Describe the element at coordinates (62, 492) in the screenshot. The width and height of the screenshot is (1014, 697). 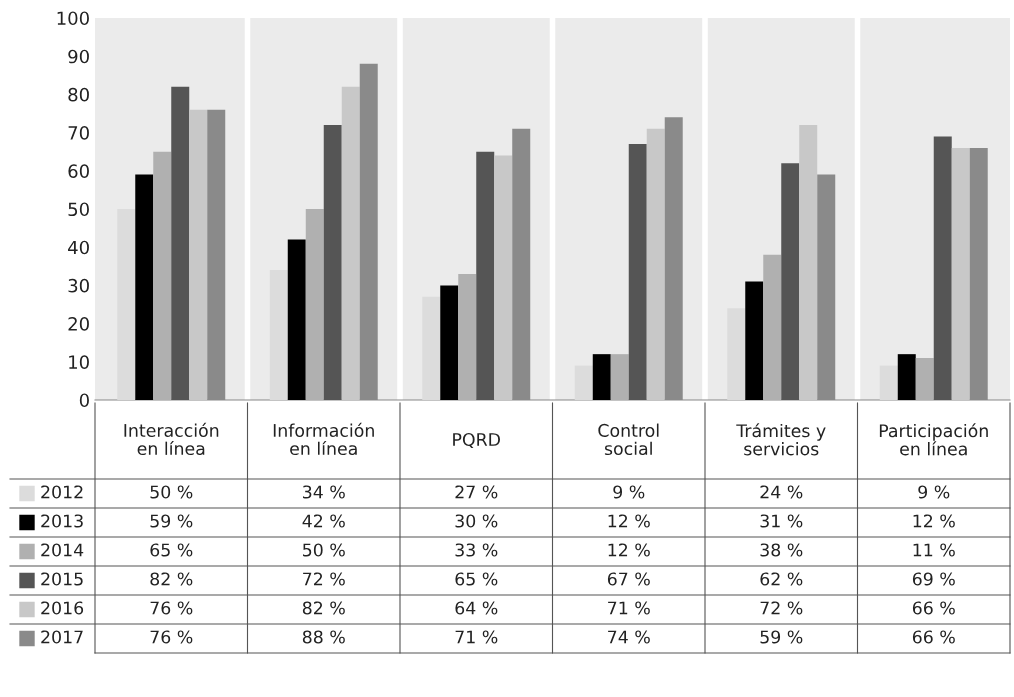
I see `legend-label: 2012` at that location.